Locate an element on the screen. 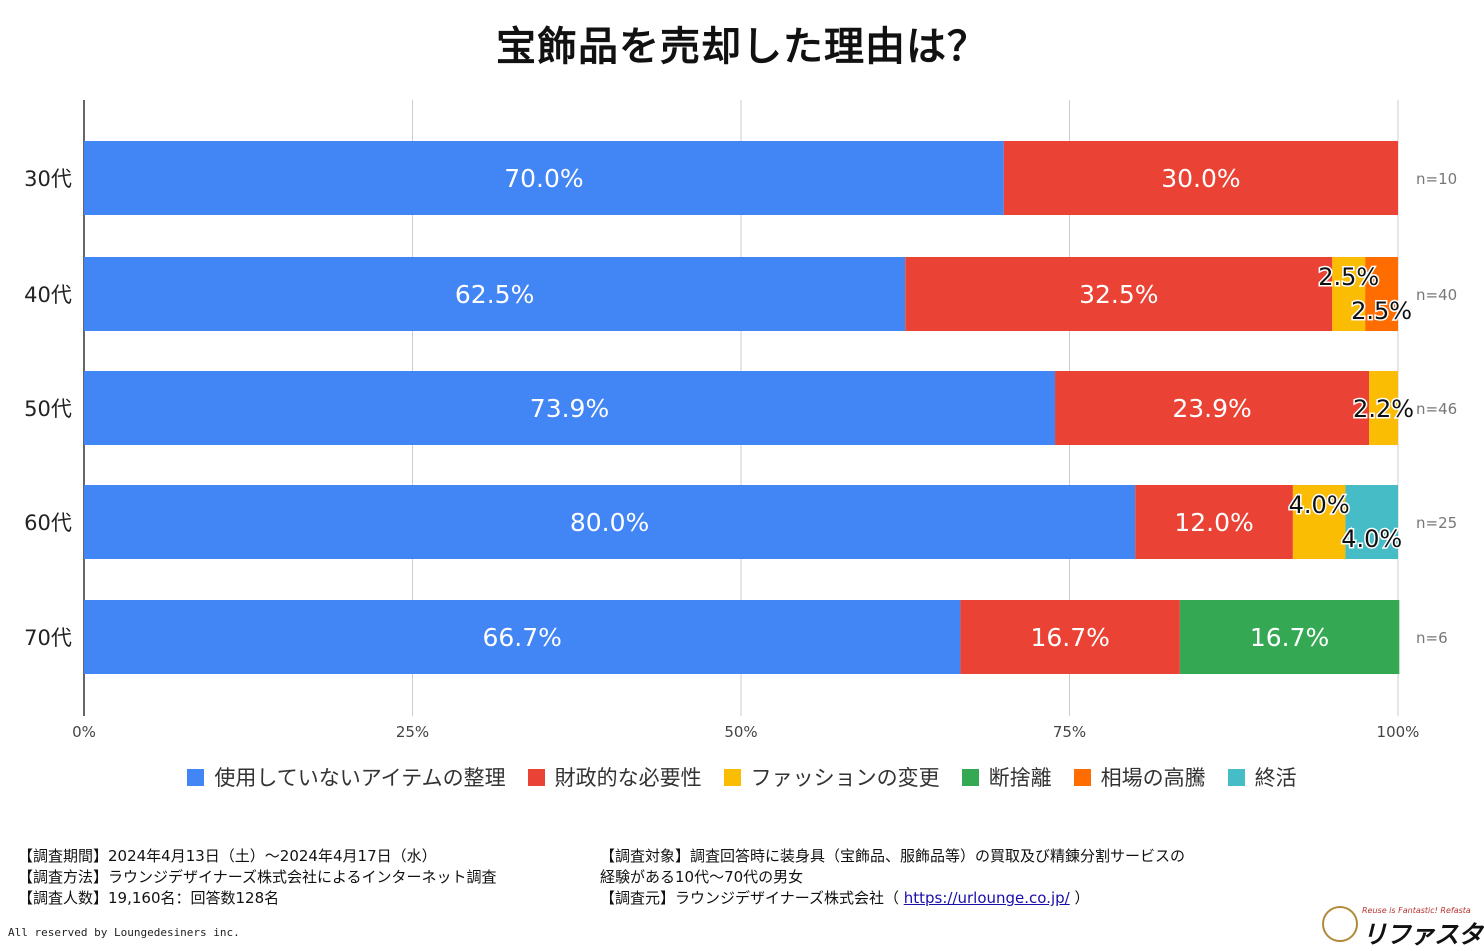  category-label: 70代 is located at coordinates (48, 638).